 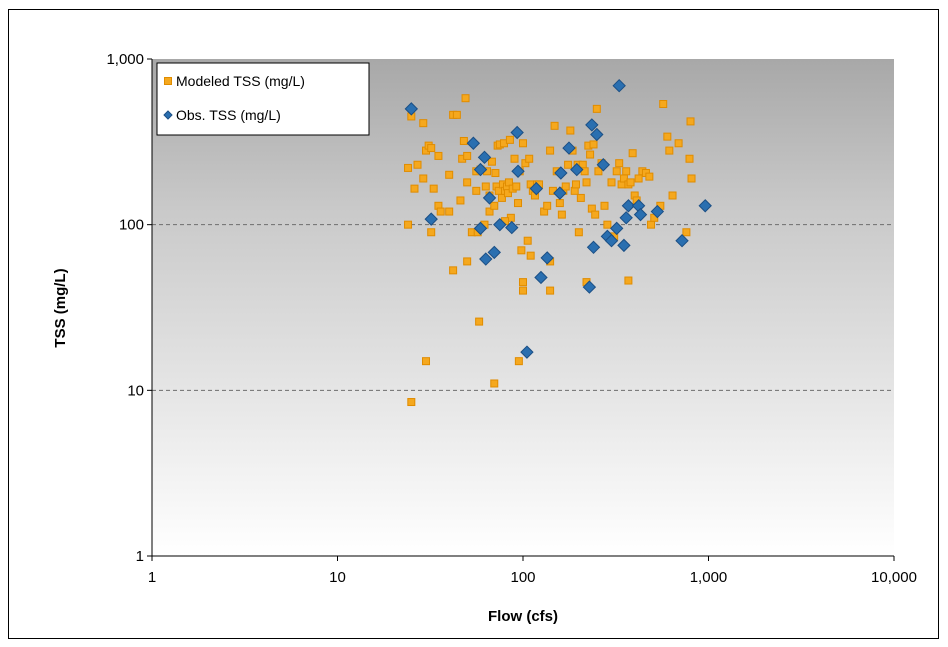 What do you see at coordinates (168, 81) in the screenshot?
I see `legend-marker-modeled` at bounding box center [168, 81].